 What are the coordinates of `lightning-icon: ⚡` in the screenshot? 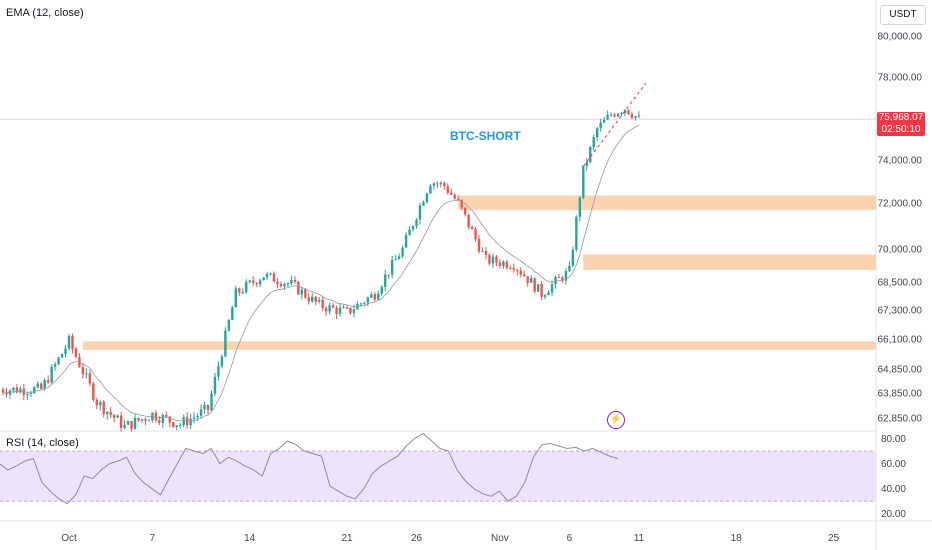 It's located at (616, 420).